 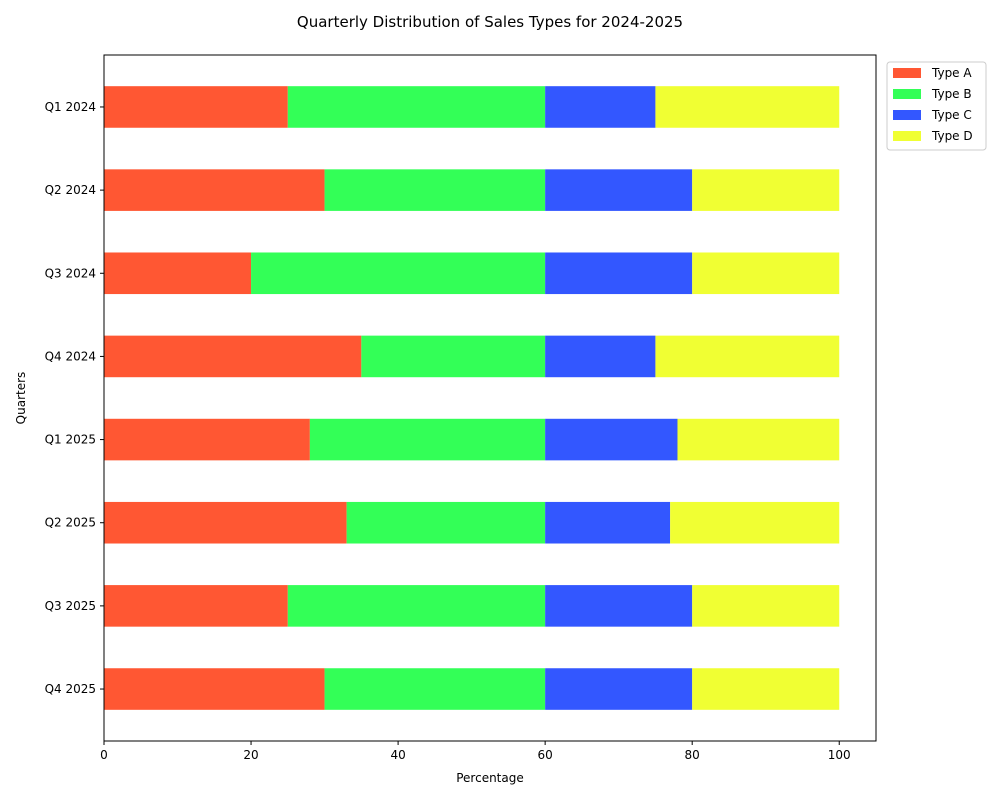 I want to click on bar-segment-type-a-q3-2024, so click(x=178, y=273).